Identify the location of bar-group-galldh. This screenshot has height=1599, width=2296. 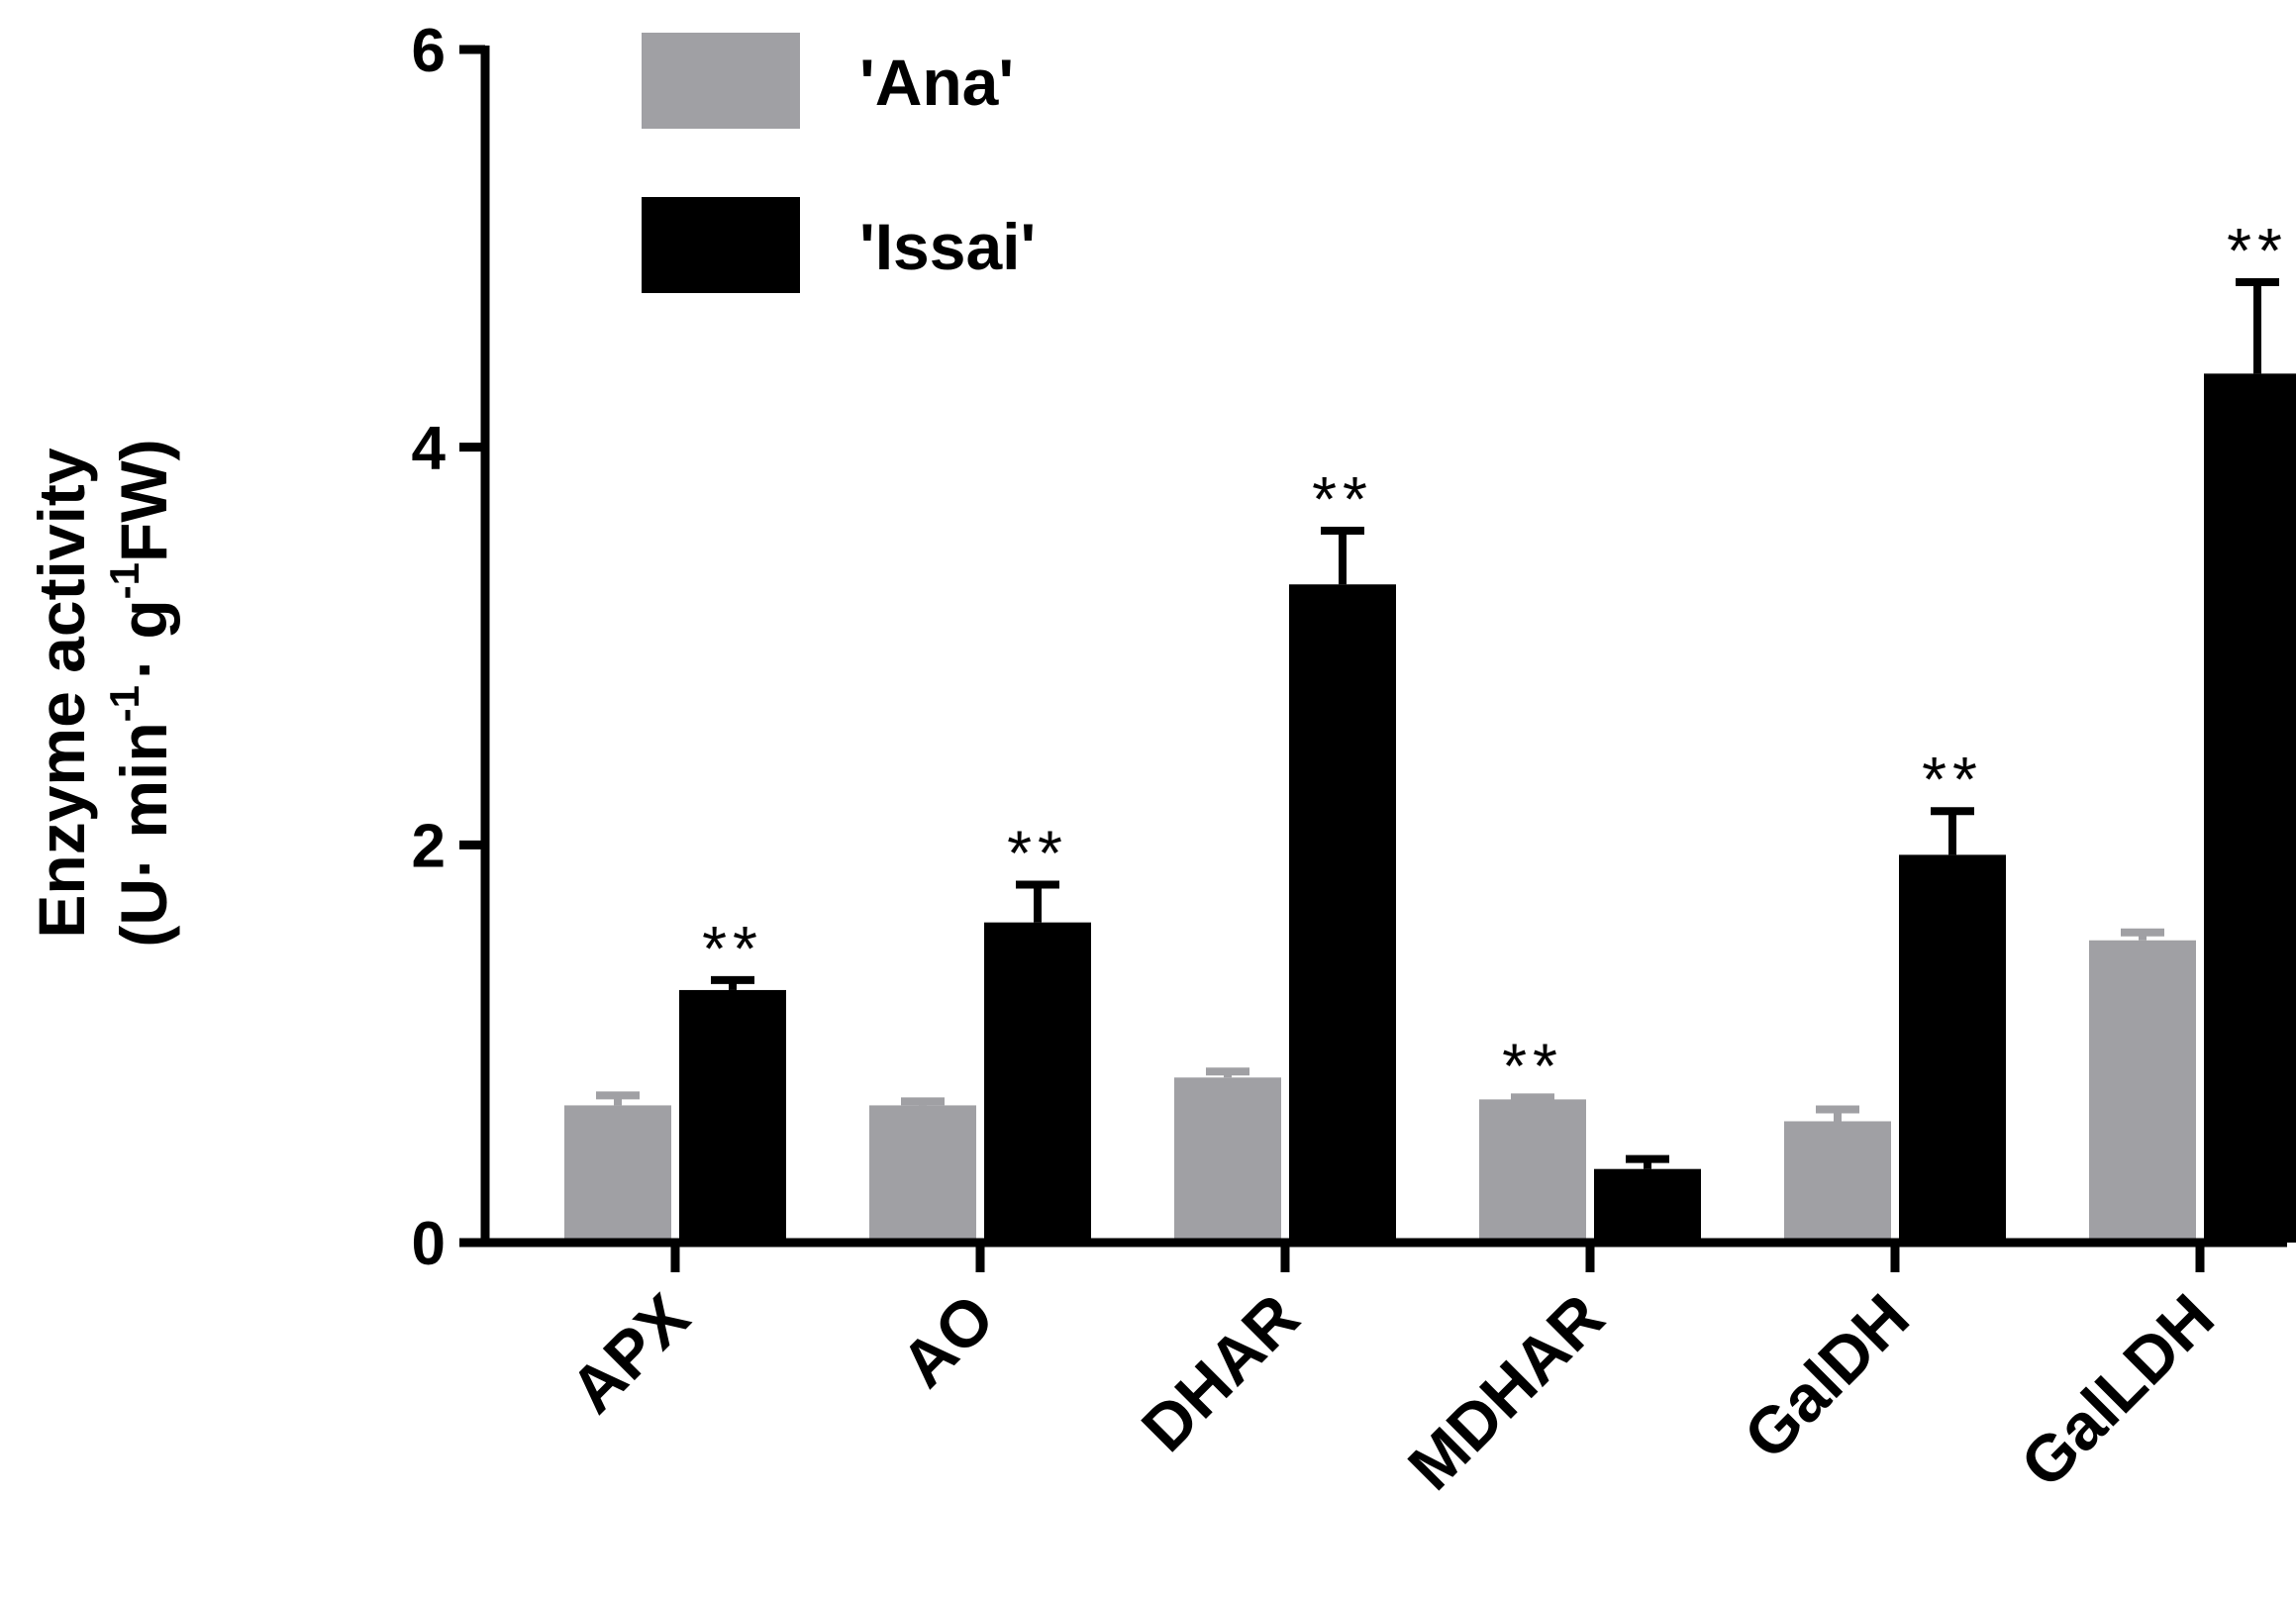
(2192, 760).